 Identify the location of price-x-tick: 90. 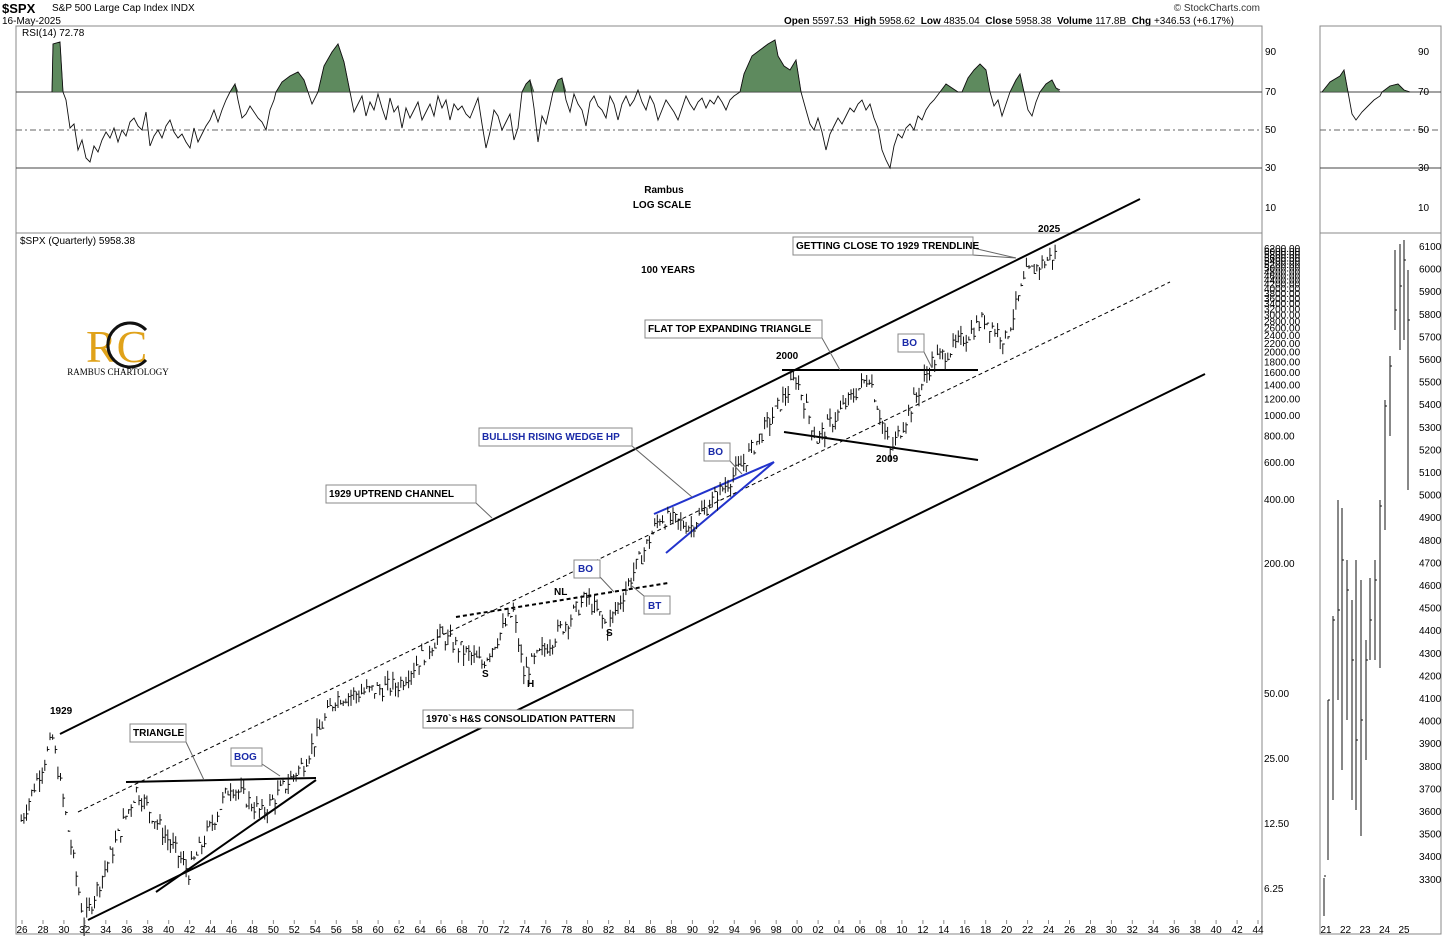
(693, 930).